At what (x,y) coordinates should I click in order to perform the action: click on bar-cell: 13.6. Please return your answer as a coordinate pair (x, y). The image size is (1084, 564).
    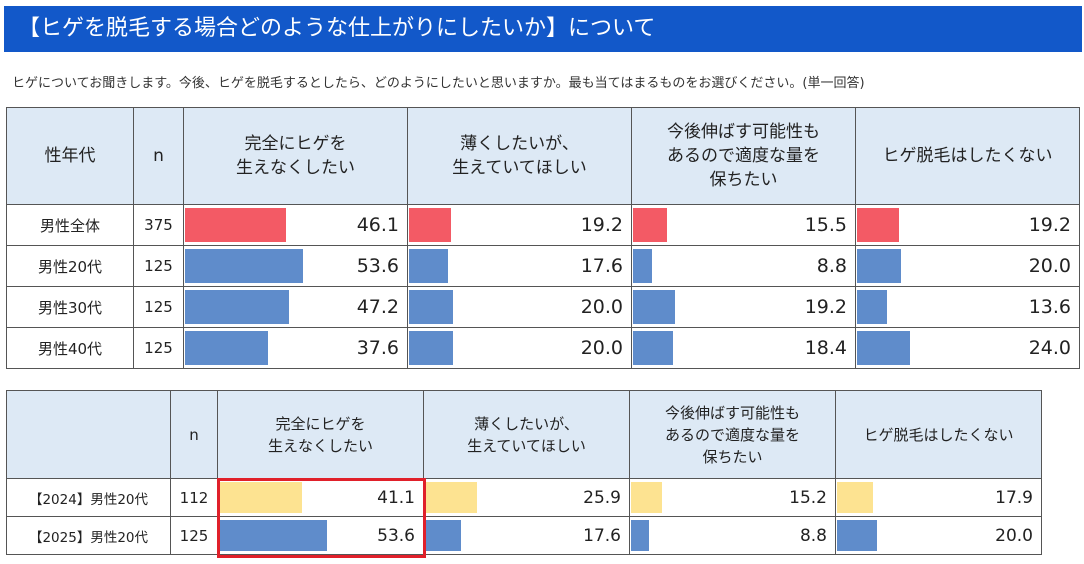
    Looking at the image, I should click on (967, 307).